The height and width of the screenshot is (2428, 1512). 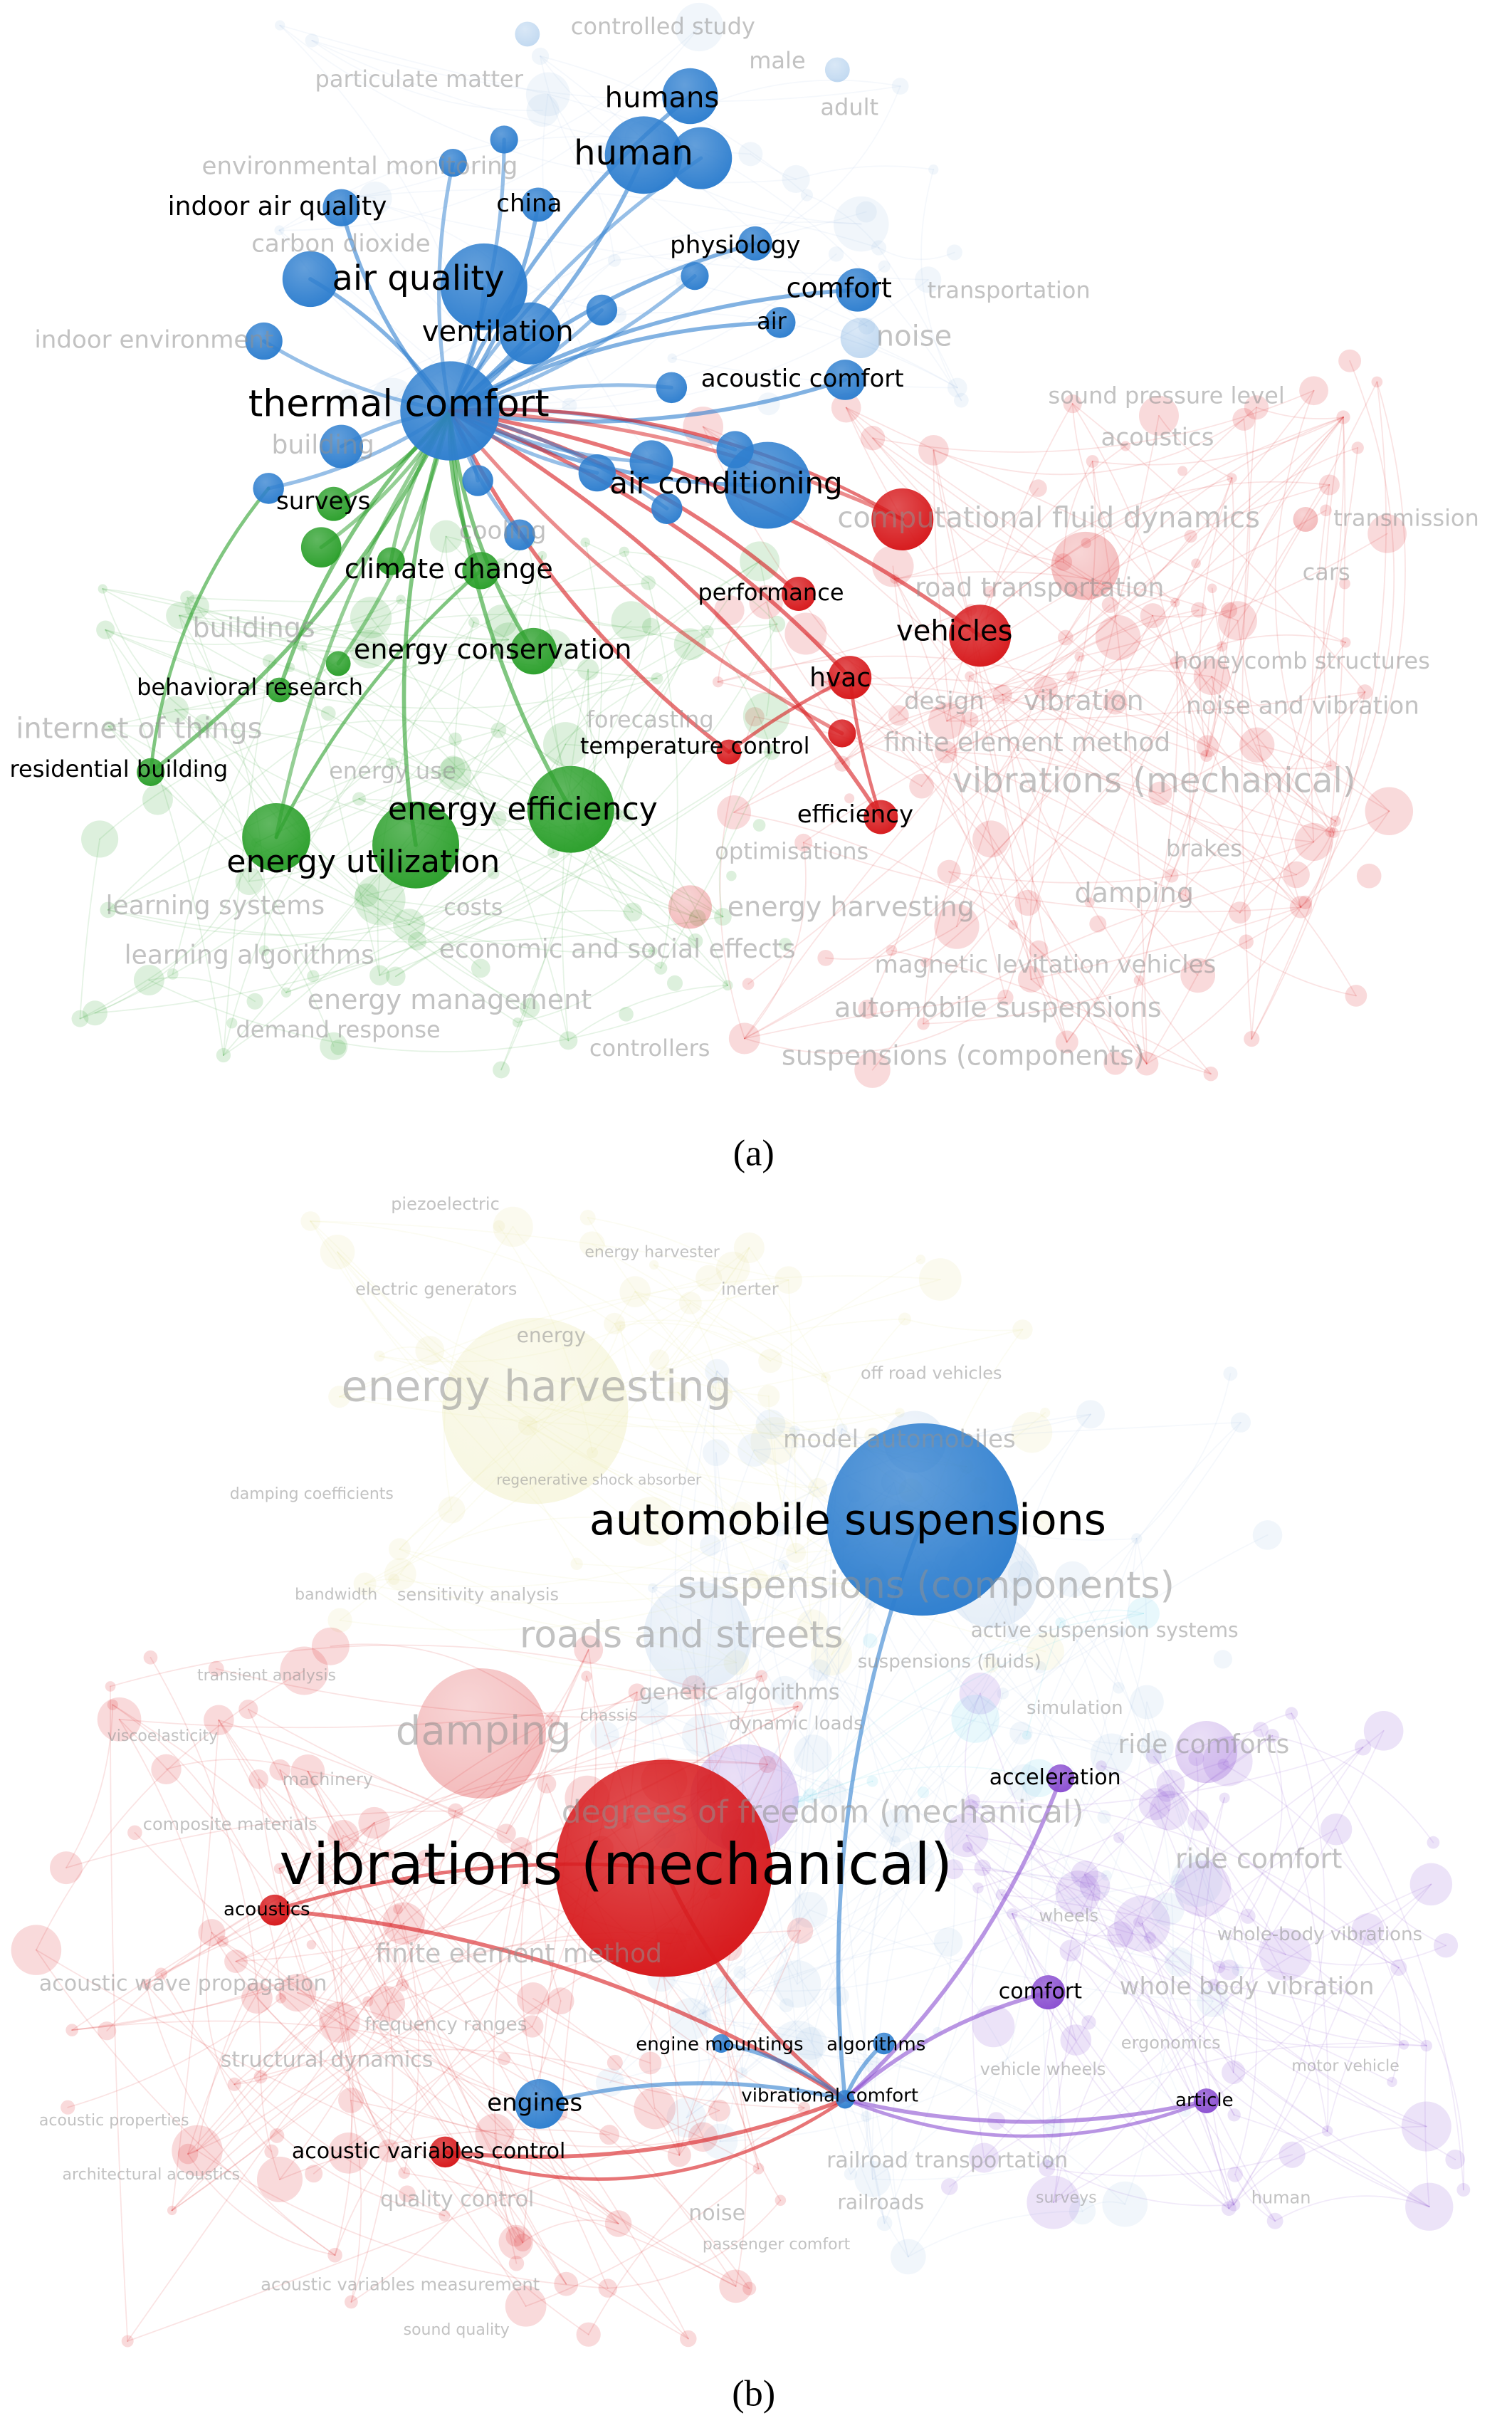 What do you see at coordinates (796, 1724) in the screenshot?
I see `keyword-label-dynamic-loads: dynamic loads` at bounding box center [796, 1724].